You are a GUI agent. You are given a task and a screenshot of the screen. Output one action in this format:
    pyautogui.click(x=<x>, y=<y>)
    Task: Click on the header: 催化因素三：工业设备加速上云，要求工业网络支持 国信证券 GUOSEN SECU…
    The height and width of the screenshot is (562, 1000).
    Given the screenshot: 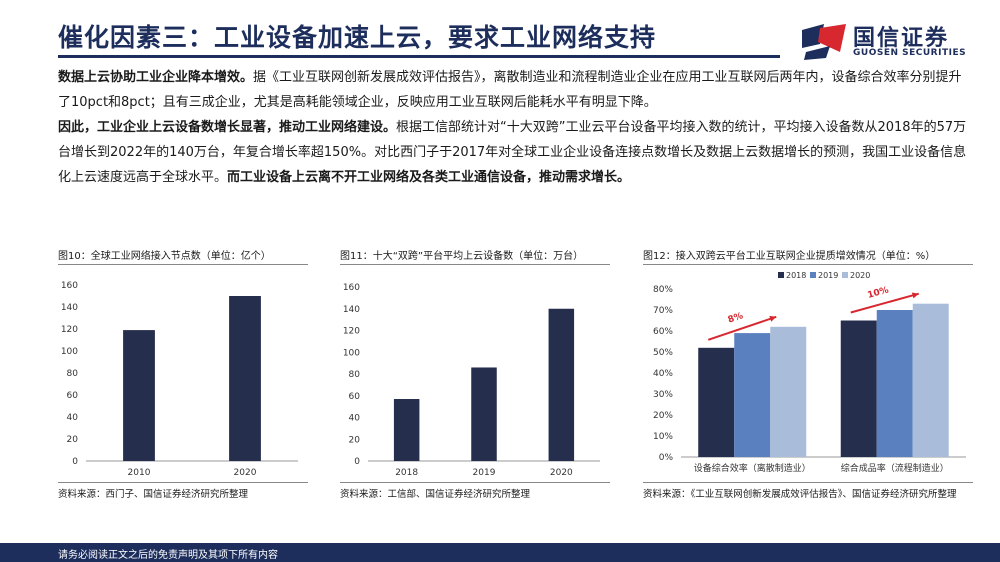 What is the action you would take?
    pyautogui.click(x=500, y=31)
    